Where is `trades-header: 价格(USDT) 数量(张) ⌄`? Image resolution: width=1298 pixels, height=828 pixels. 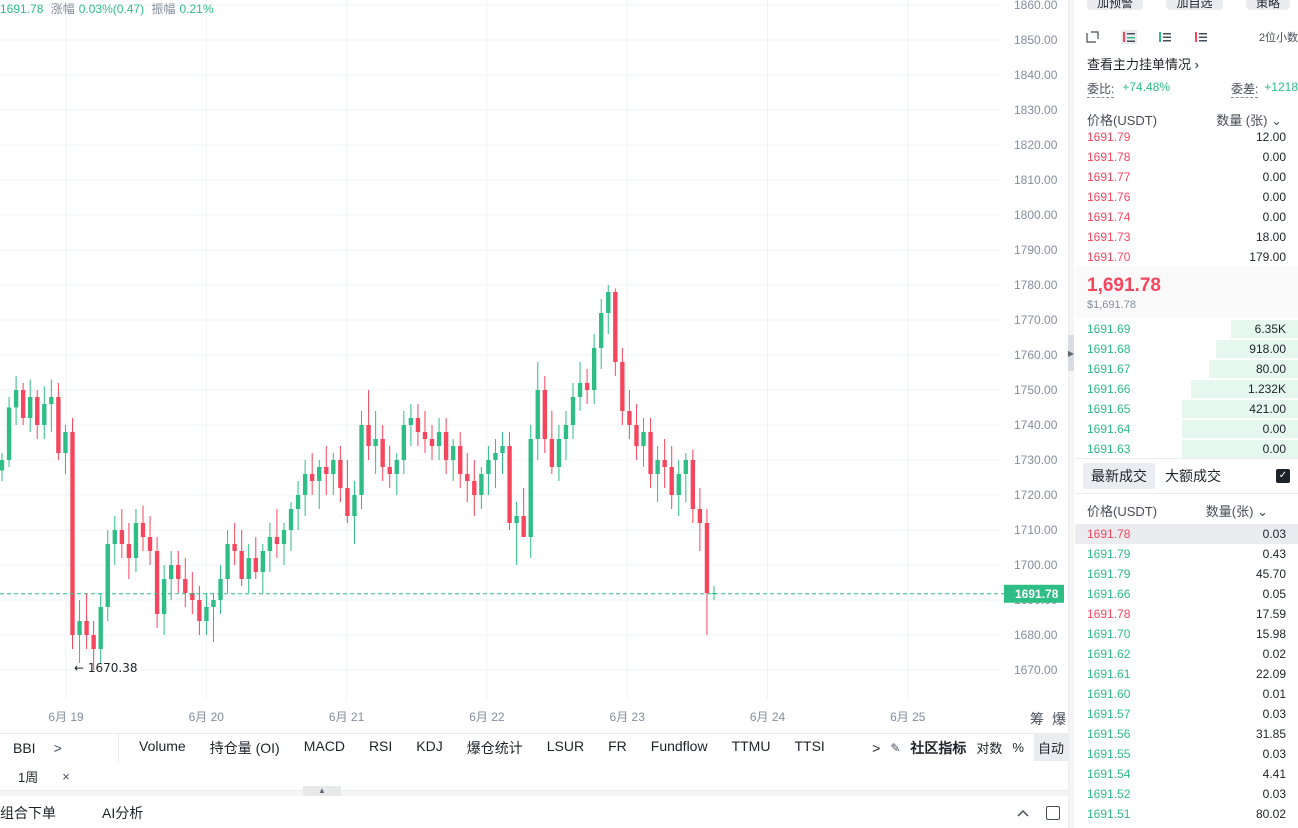
trades-header: 价格(USDT) 数量(张) ⌄ is located at coordinates (1192, 510).